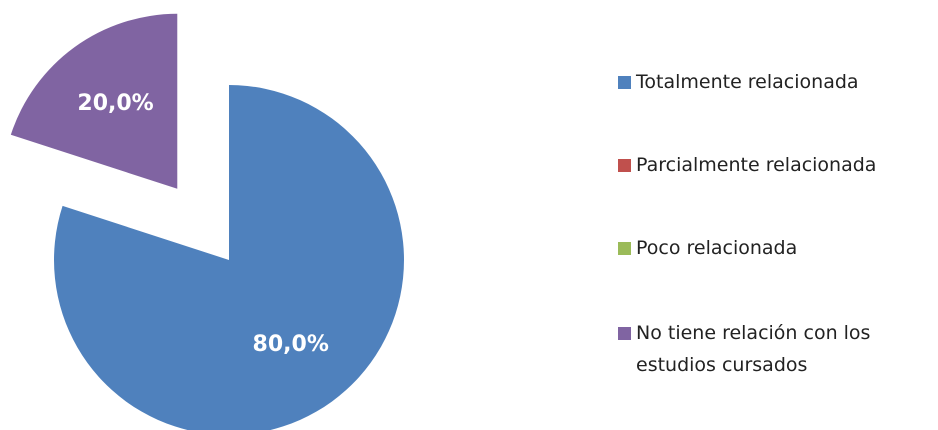 This screenshot has width=938, height=430. Describe the element at coordinates (756, 165) in the screenshot. I see `legend-label: Parcialmente relacionada` at that location.